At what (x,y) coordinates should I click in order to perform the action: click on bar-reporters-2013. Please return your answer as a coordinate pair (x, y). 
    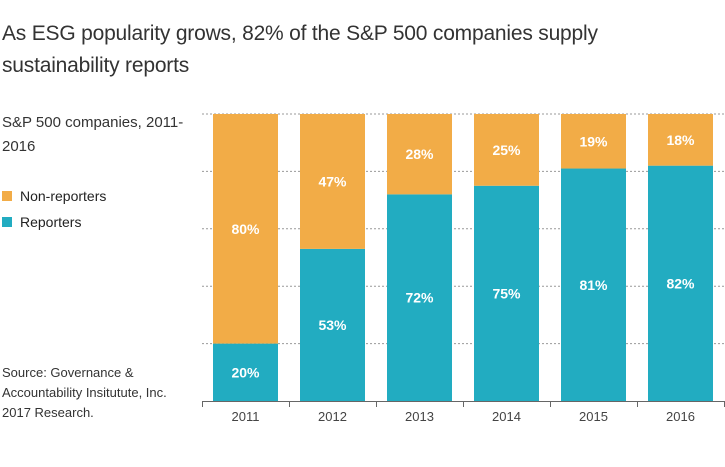
    Looking at the image, I should click on (419, 297).